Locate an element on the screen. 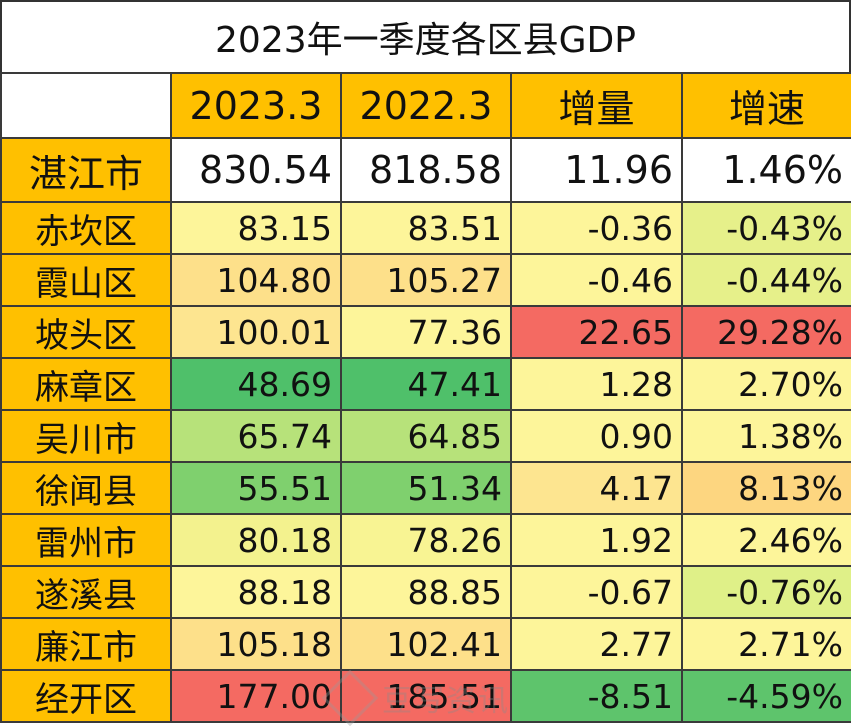  growth-rate-cell: 2.71% is located at coordinates (766, 644).